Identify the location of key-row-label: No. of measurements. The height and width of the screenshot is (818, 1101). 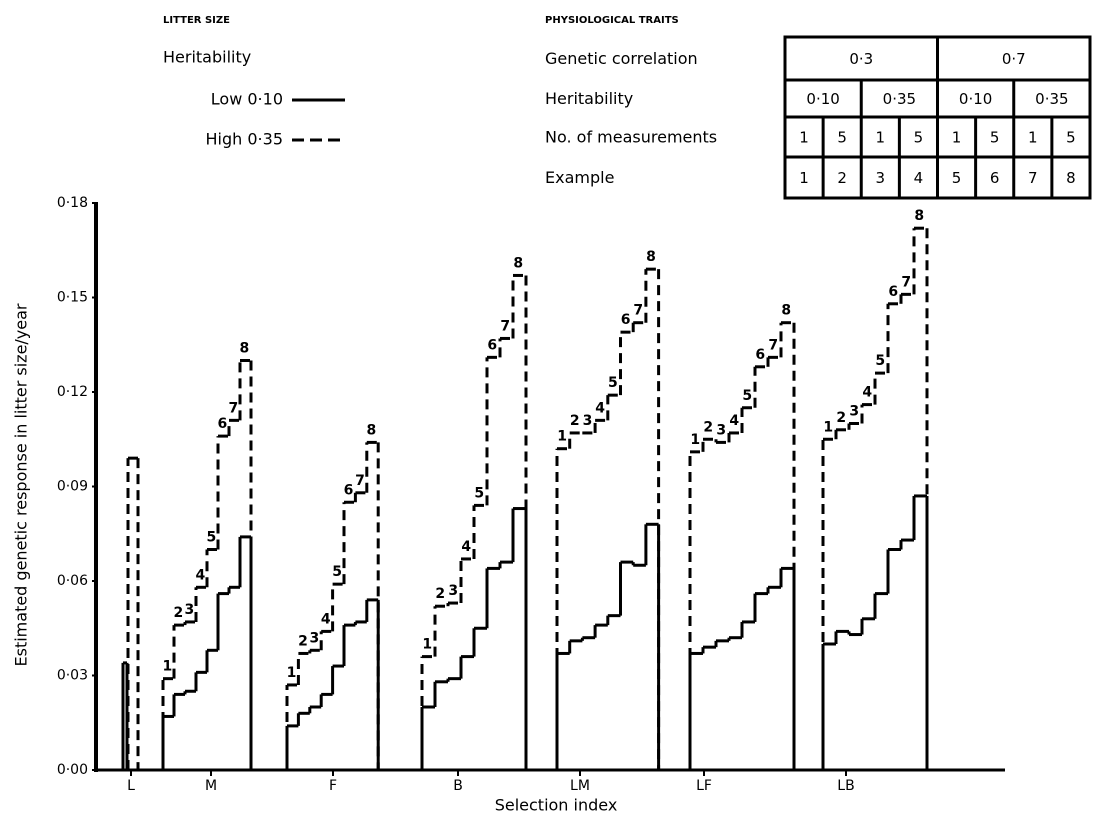
(631, 137).